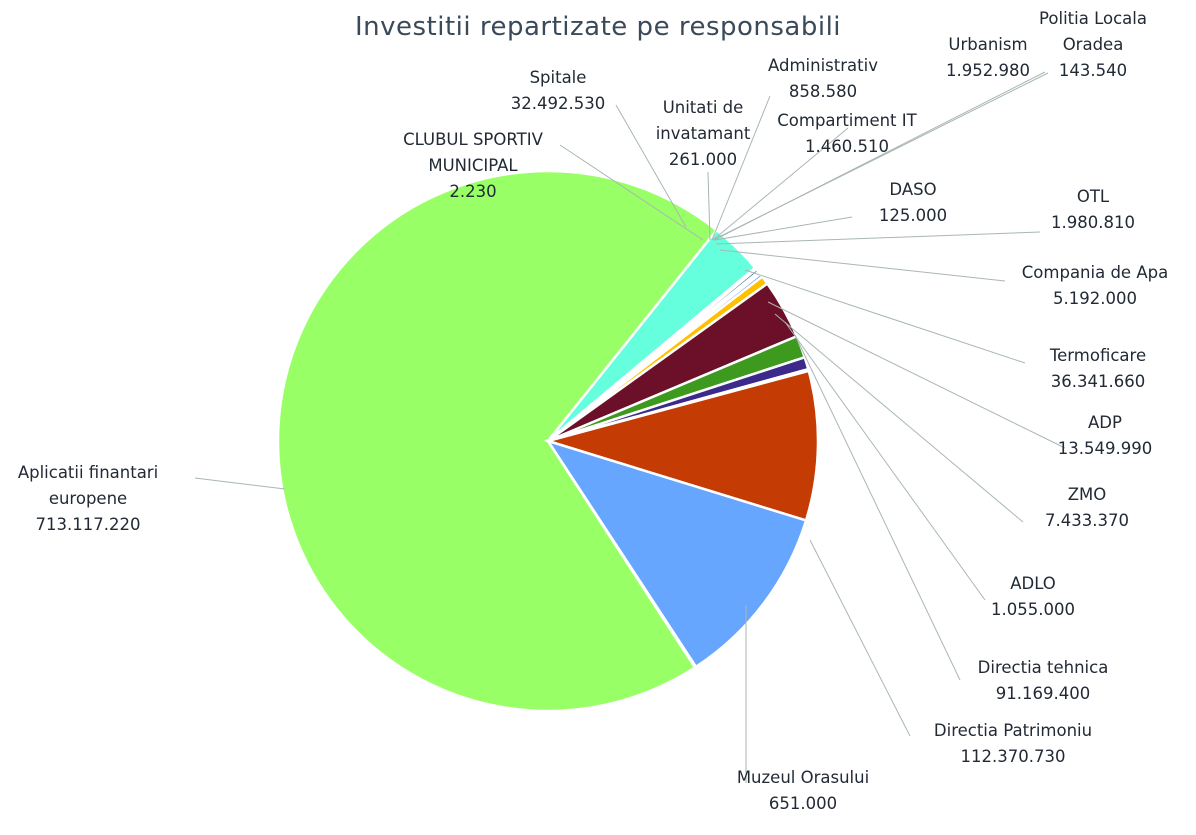 Image resolution: width=1196 pixels, height=835 pixels. What do you see at coordinates (988, 57) in the screenshot?
I see `data-label: Urbanism 1.952.980` at bounding box center [988, 57].